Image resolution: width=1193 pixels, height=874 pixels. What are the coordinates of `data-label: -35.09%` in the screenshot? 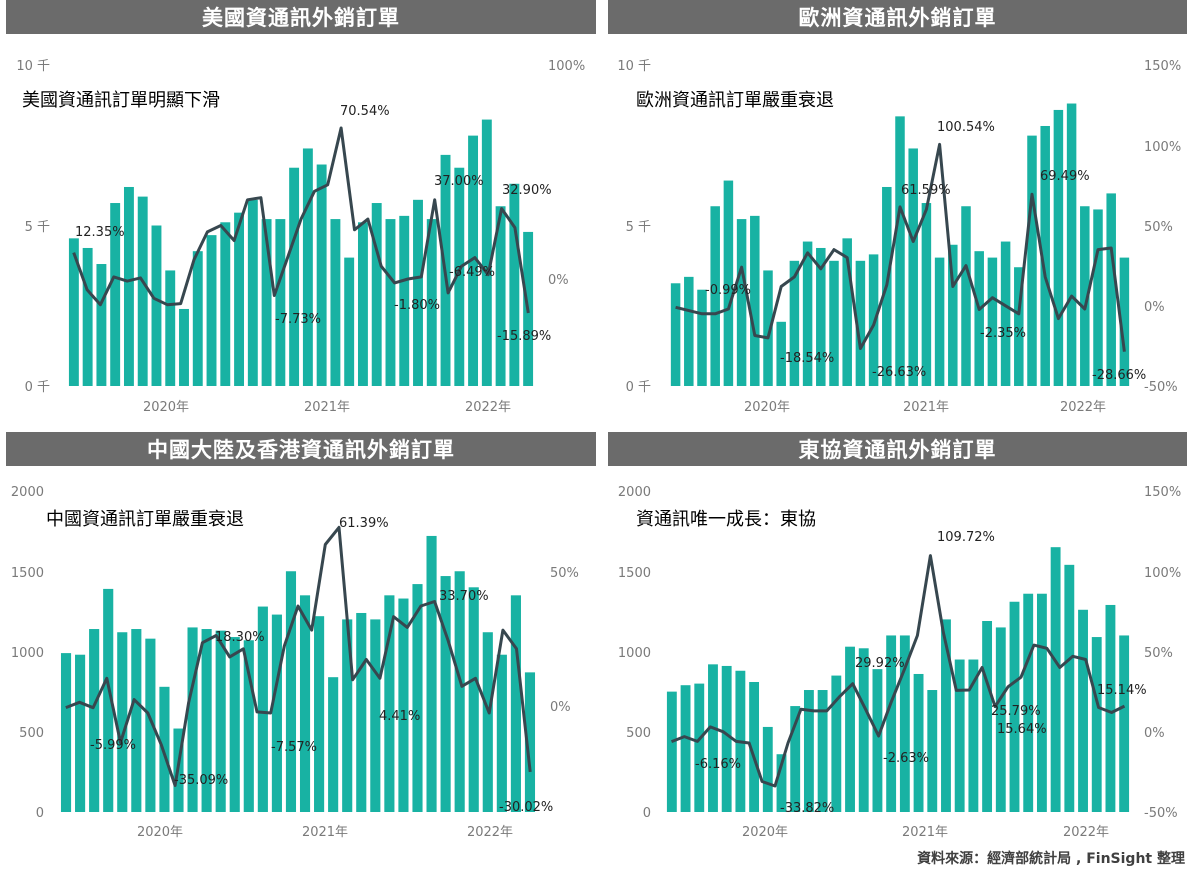 It's located at (201, 780).